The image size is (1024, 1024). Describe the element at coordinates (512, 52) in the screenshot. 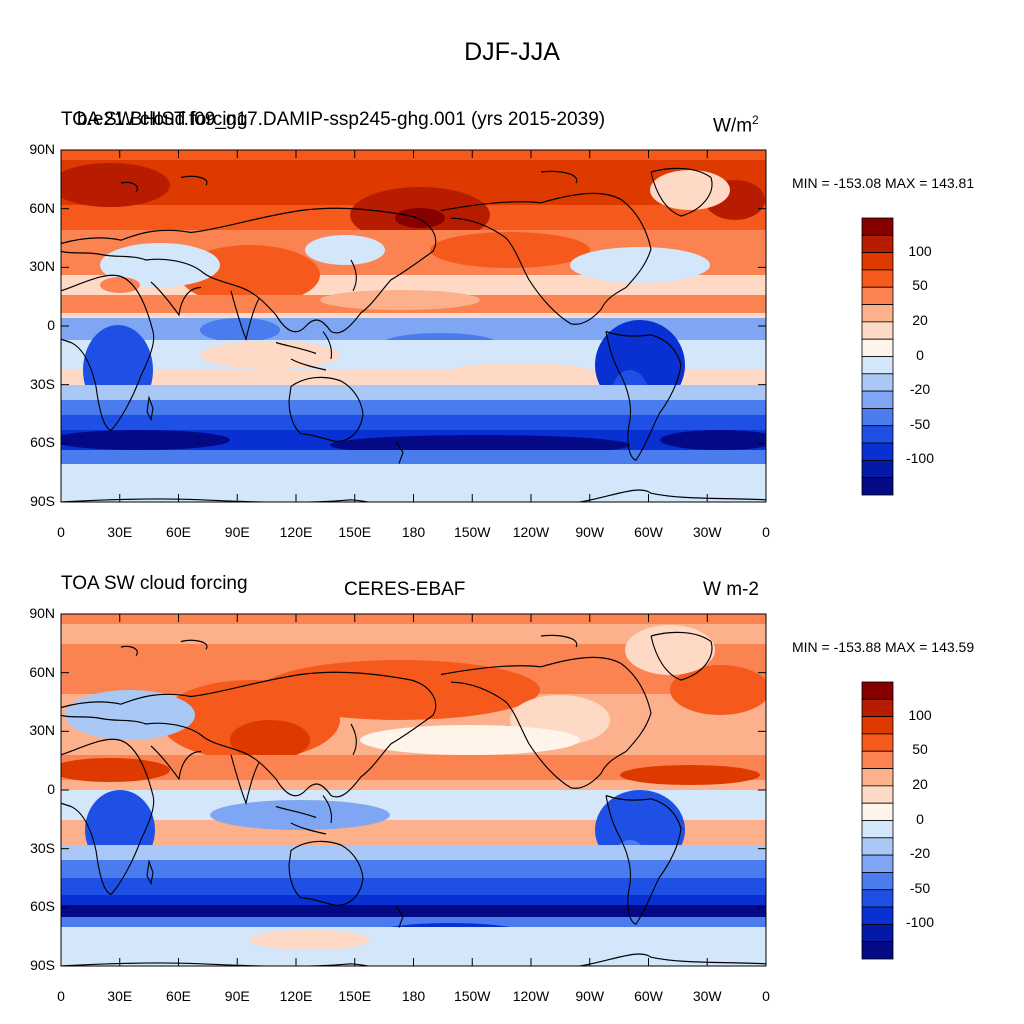

I see `main-title: DJF-JJA` at that location.